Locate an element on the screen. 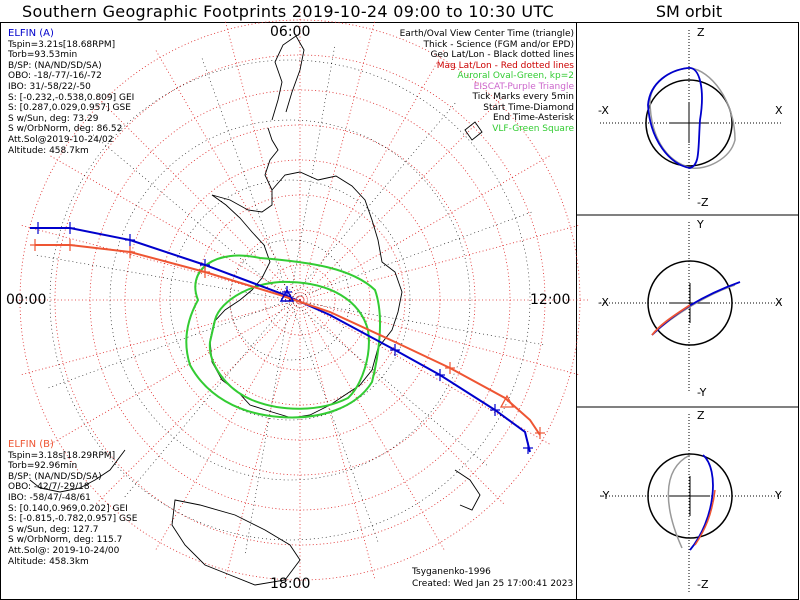 The image size is (800, 600). legend-item: VLF-Green Square is located at coordinates (533, 128).